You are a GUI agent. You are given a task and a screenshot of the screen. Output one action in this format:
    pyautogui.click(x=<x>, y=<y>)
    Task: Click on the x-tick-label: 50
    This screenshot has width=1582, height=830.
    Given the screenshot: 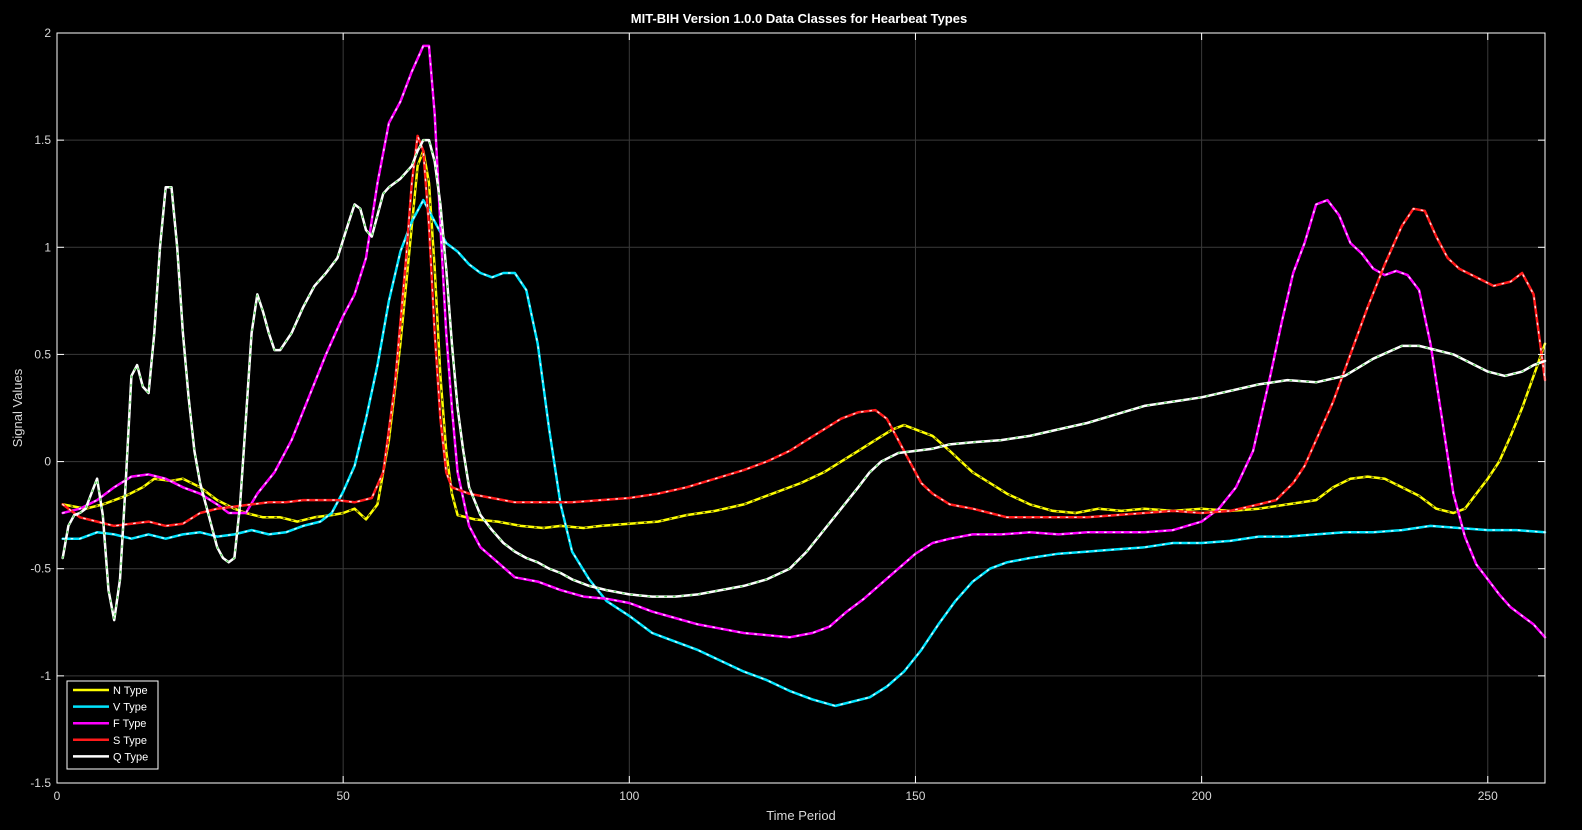 What is the action you would take?
    pyautogui.click(x=343, y=796)
    